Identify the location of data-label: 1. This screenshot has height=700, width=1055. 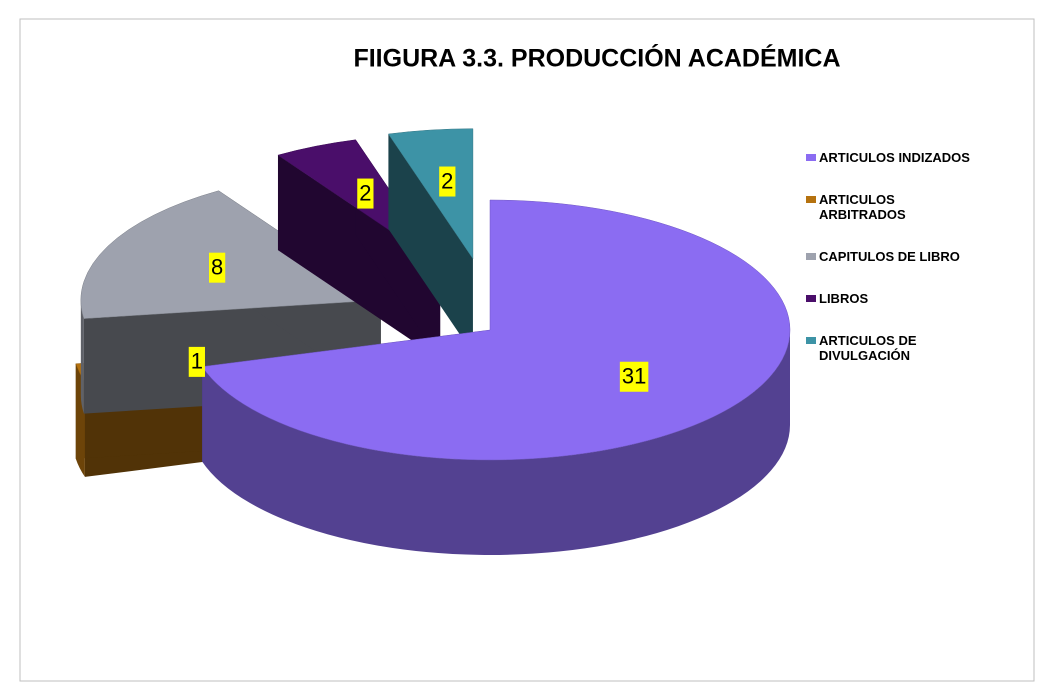
(197, 361).